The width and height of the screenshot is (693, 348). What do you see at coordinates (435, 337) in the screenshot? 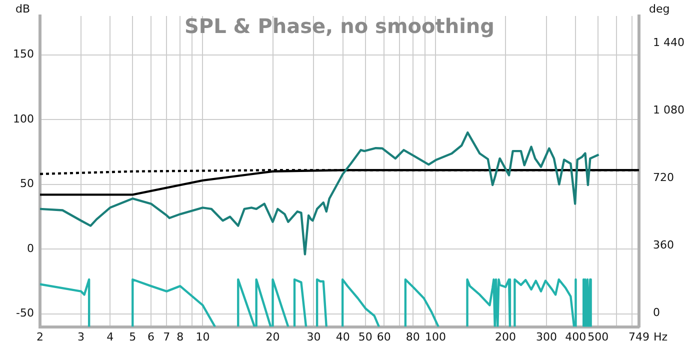
I see `x-tick-label: 100` at bounding box center [435, 337].